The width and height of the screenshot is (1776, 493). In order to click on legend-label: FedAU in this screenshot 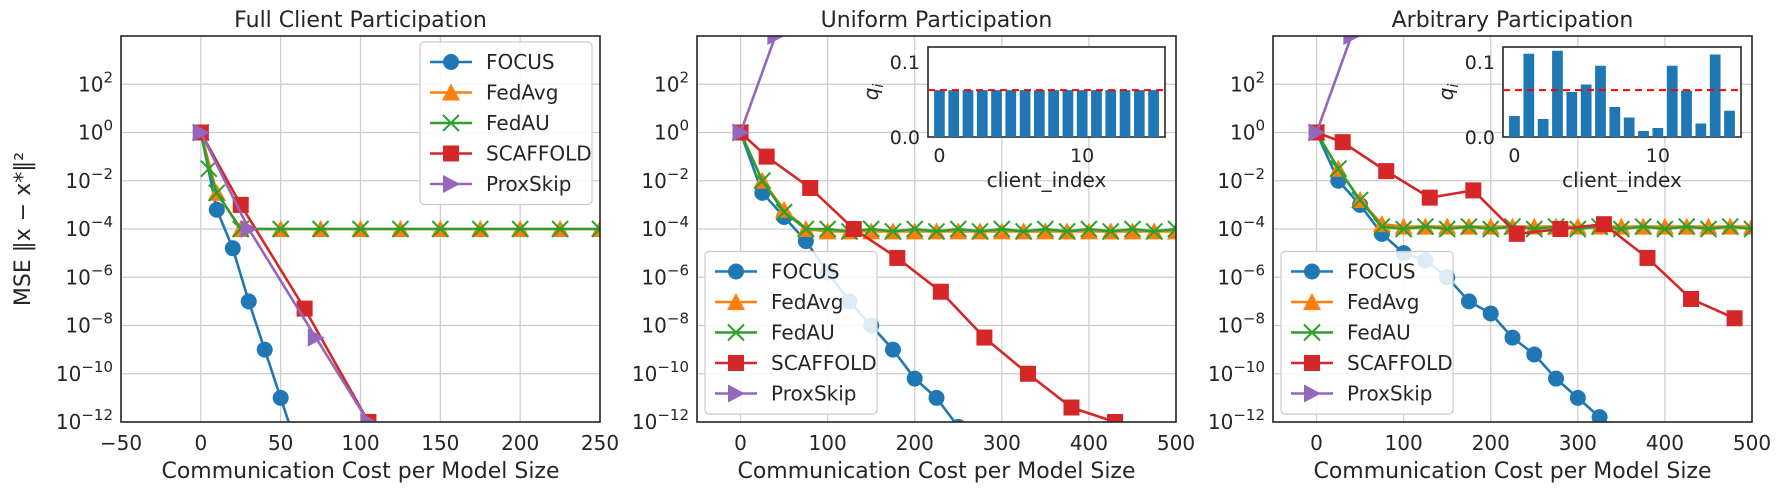, I will do `click(518, 123)`.